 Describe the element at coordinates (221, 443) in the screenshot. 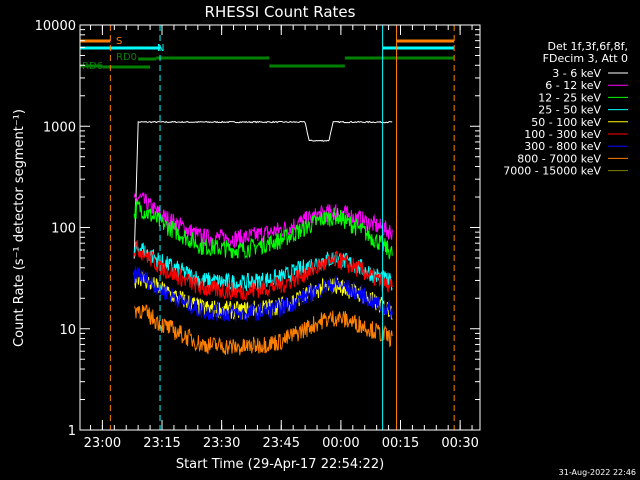

I see `x-tick-label: 23:30` at that location.